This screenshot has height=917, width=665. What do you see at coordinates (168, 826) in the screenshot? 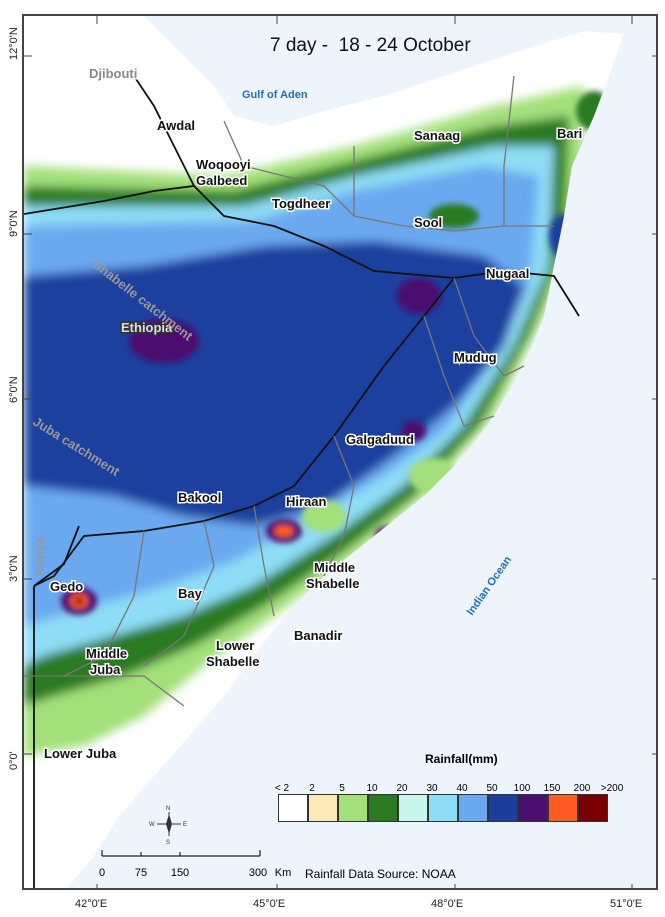
I see `north-arrow-icon: N S W E` at bounding box center [168, 826].